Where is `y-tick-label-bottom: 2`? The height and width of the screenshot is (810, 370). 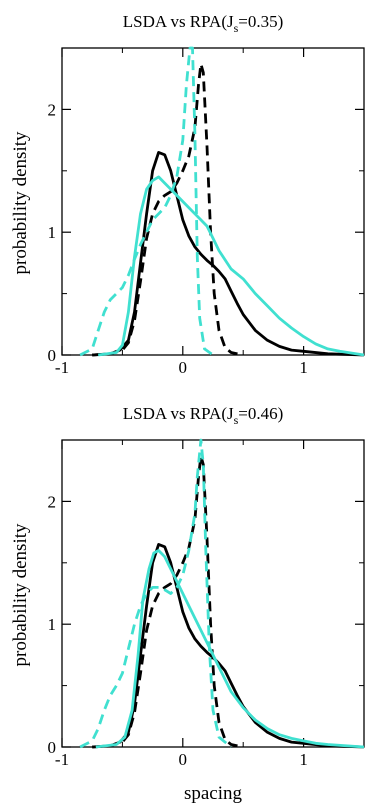 y-tick-label-bottom: 2 is located at coordinates (52, 501).